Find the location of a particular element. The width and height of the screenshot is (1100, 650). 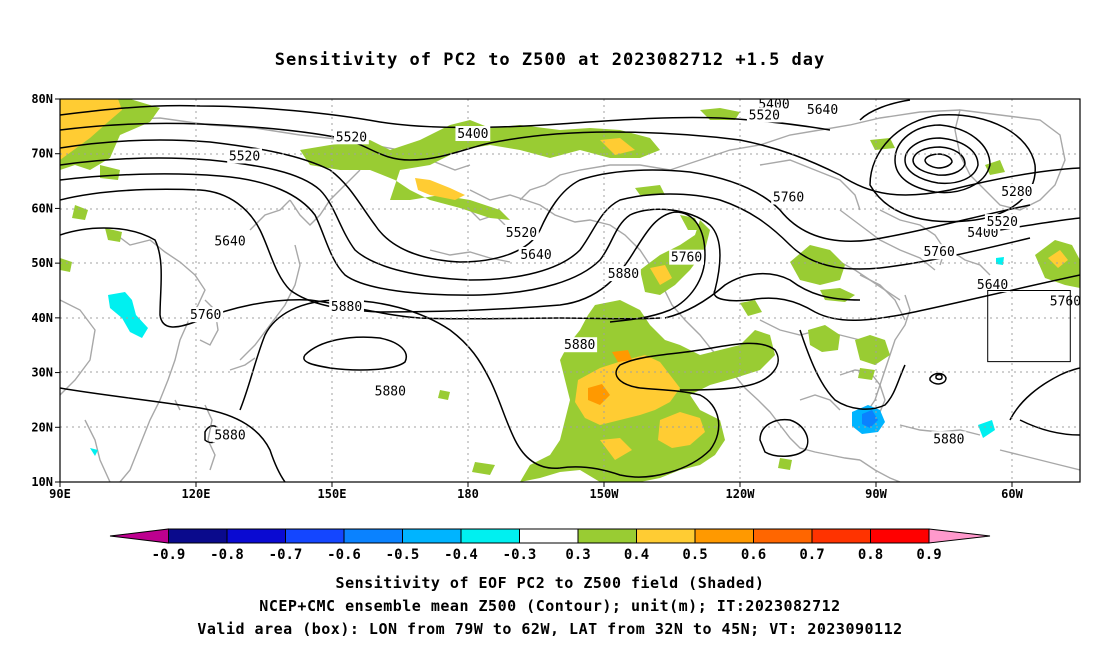

lon-tick-label: 120W is located at coordinates (741, 494).